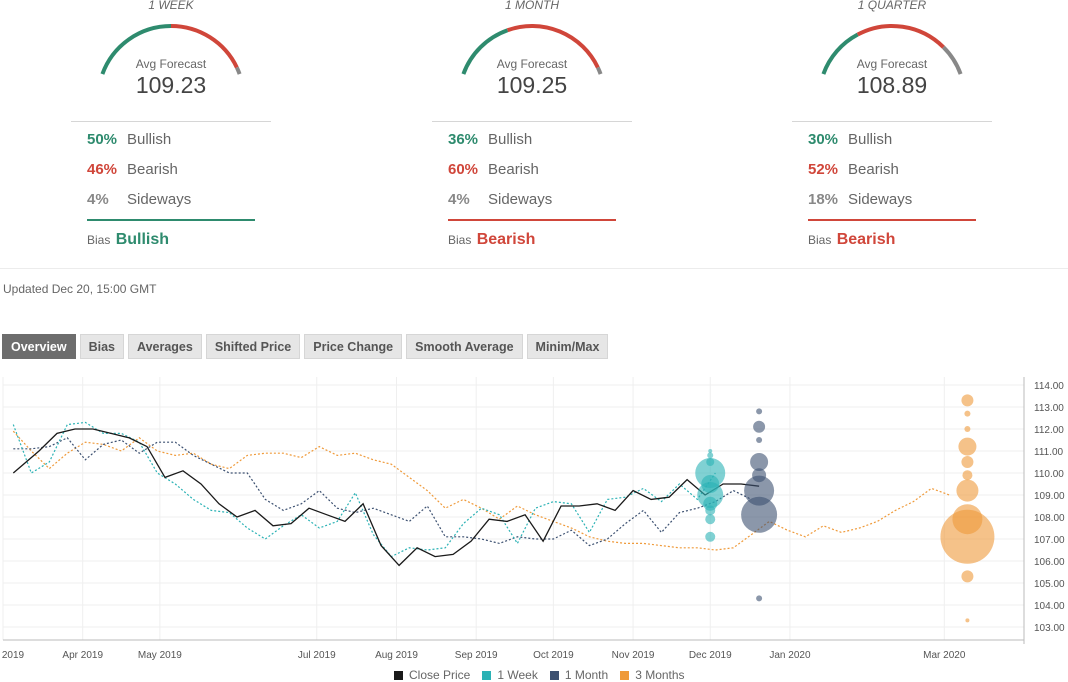  I want to click on y-tick-label: 104.00, so click(1049, 606).